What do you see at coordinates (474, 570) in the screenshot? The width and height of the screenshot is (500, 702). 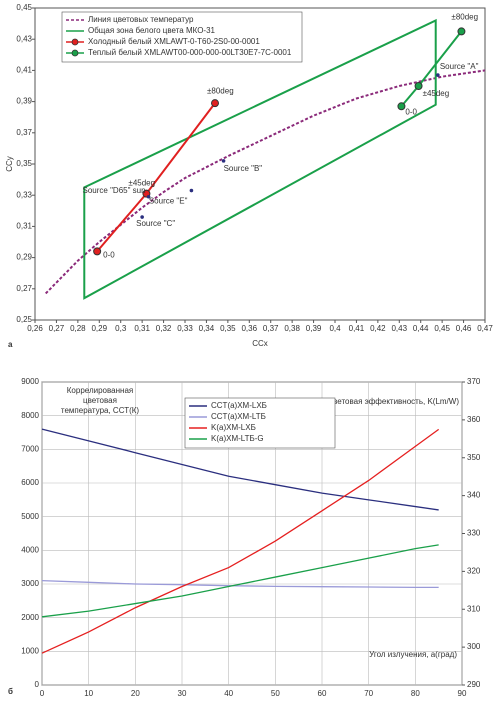 I see `y2-tick-label: 320` at bounding box center [474, 570].